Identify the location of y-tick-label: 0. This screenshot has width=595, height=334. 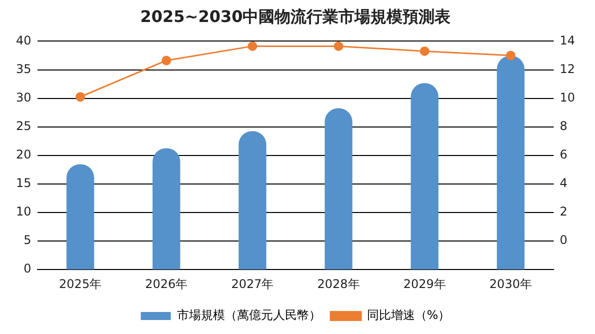
(28, 269).